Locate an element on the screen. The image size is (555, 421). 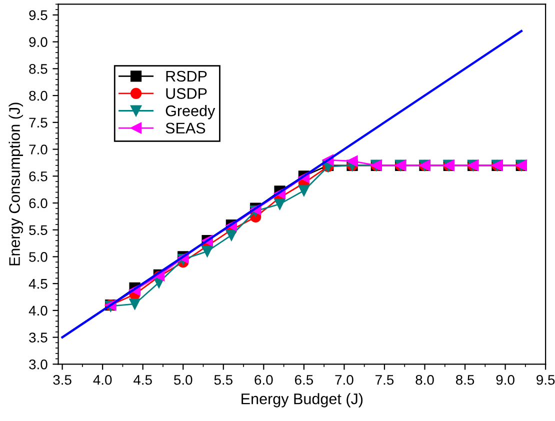
x-axis-title: Energy Budget (J) is located at coordinates (302, 400).